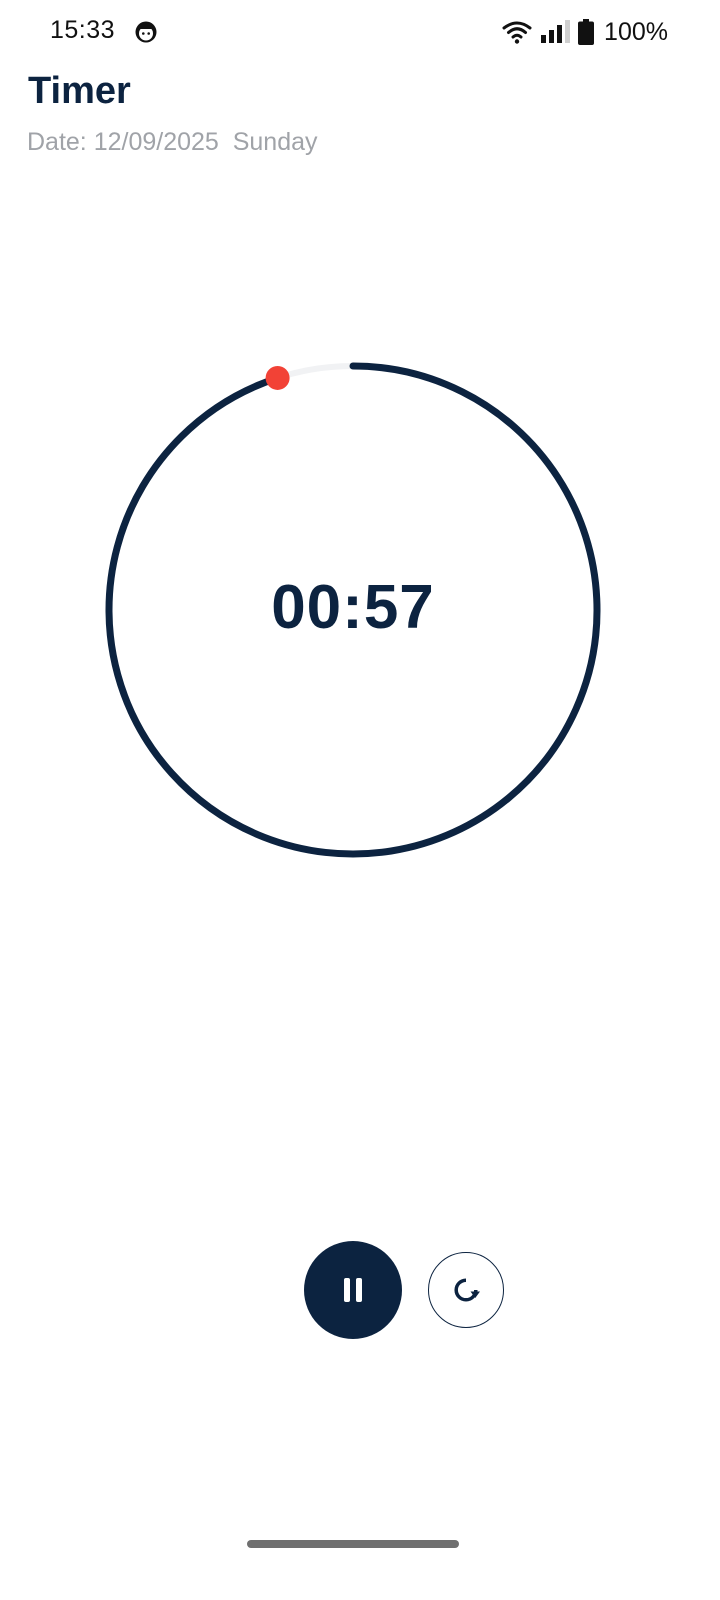  What do you see at coordinates (517, 32) in the screenshot?
I see `wifi-icon` at bounding box center [517, 32].